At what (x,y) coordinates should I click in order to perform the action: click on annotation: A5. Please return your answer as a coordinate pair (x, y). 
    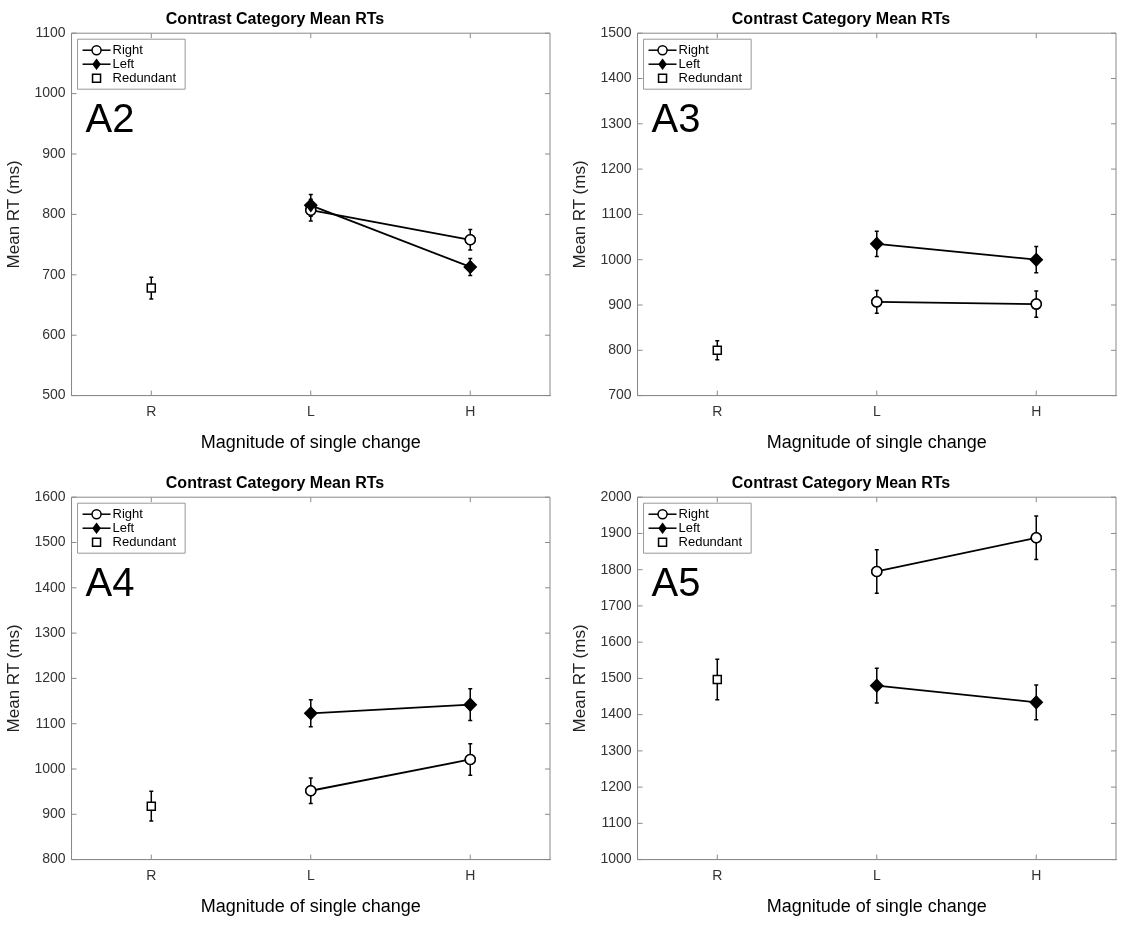
    Looking at the image, I should click on (676, 582).